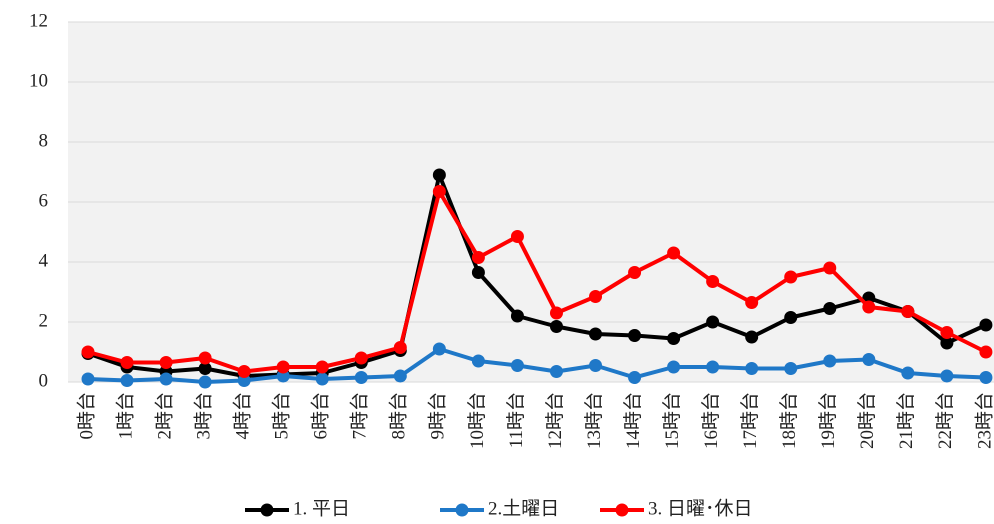 The image size is (994, 524). I want to click on legend-item: 1. 平日, so click(297, 508).